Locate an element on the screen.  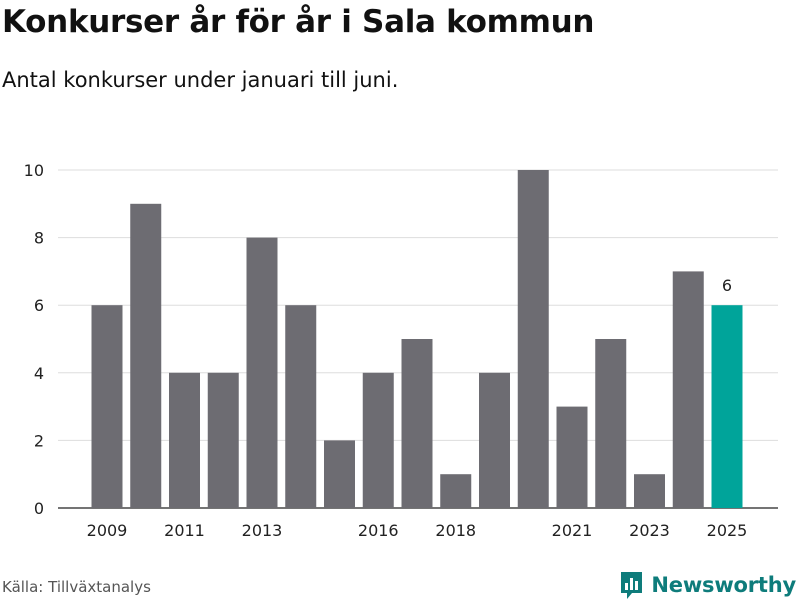
y-tick-label: 10 is located at coordinates (34, 170).